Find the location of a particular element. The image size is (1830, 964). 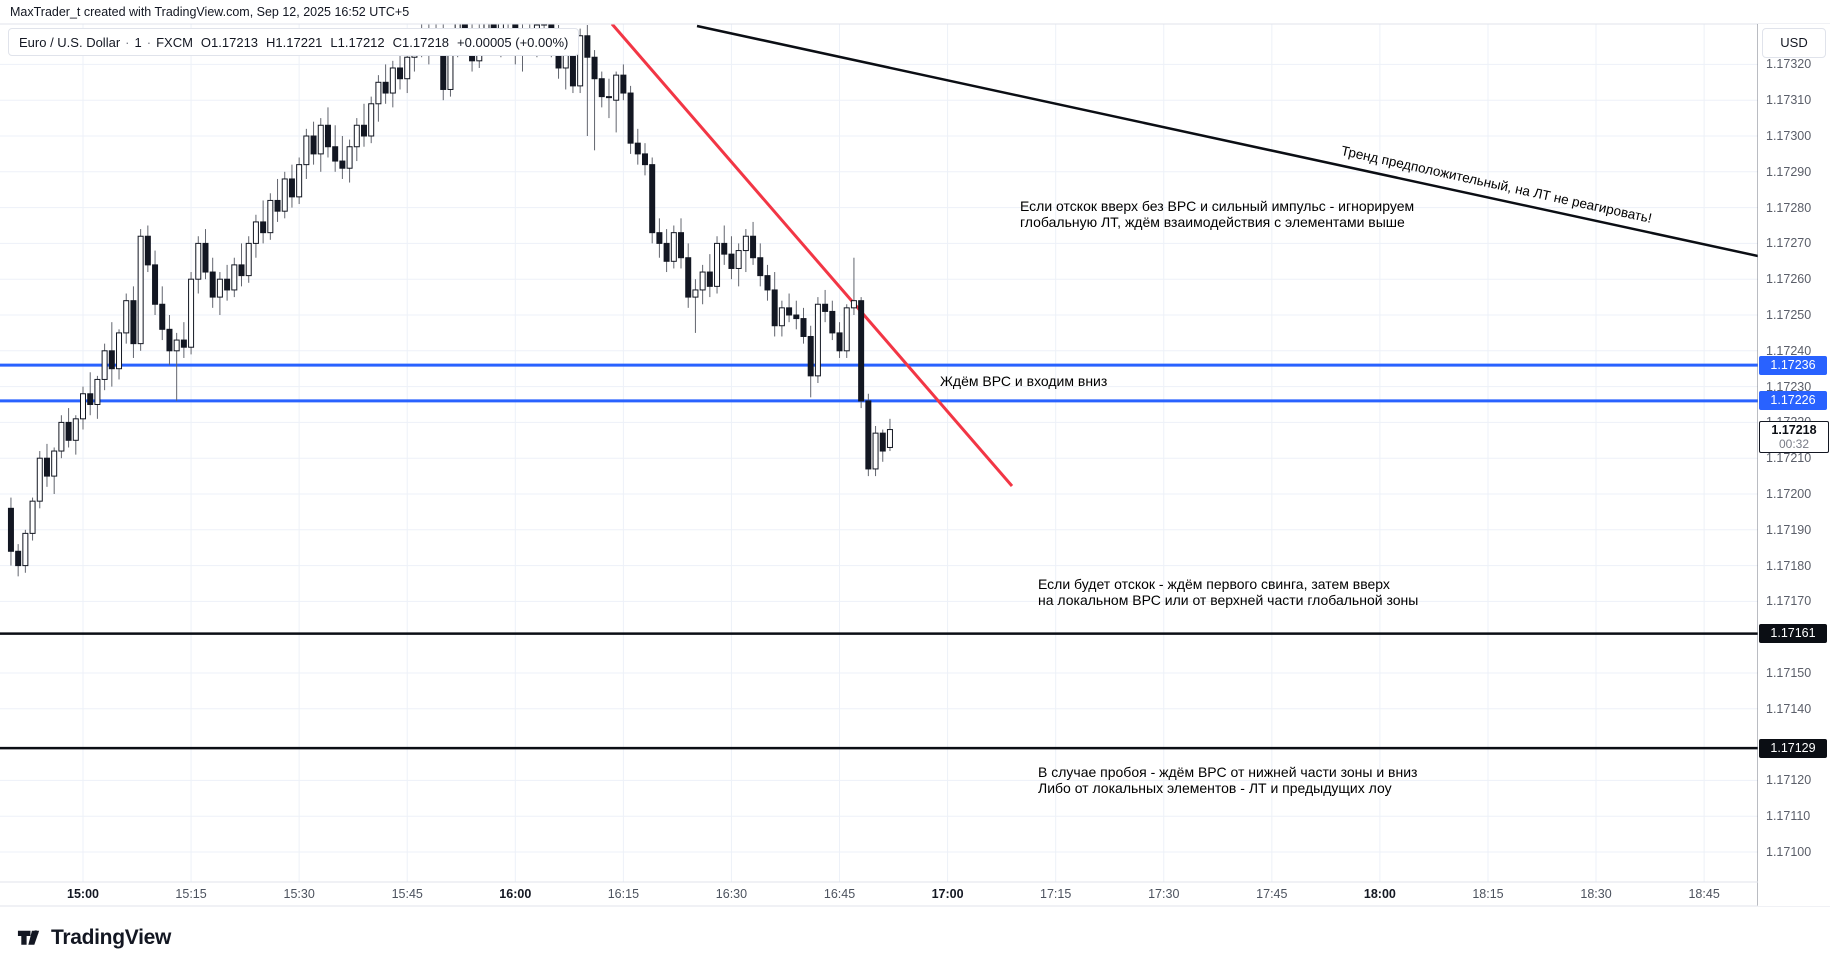

interval-value: 1 is located at coordinates (138, 42).